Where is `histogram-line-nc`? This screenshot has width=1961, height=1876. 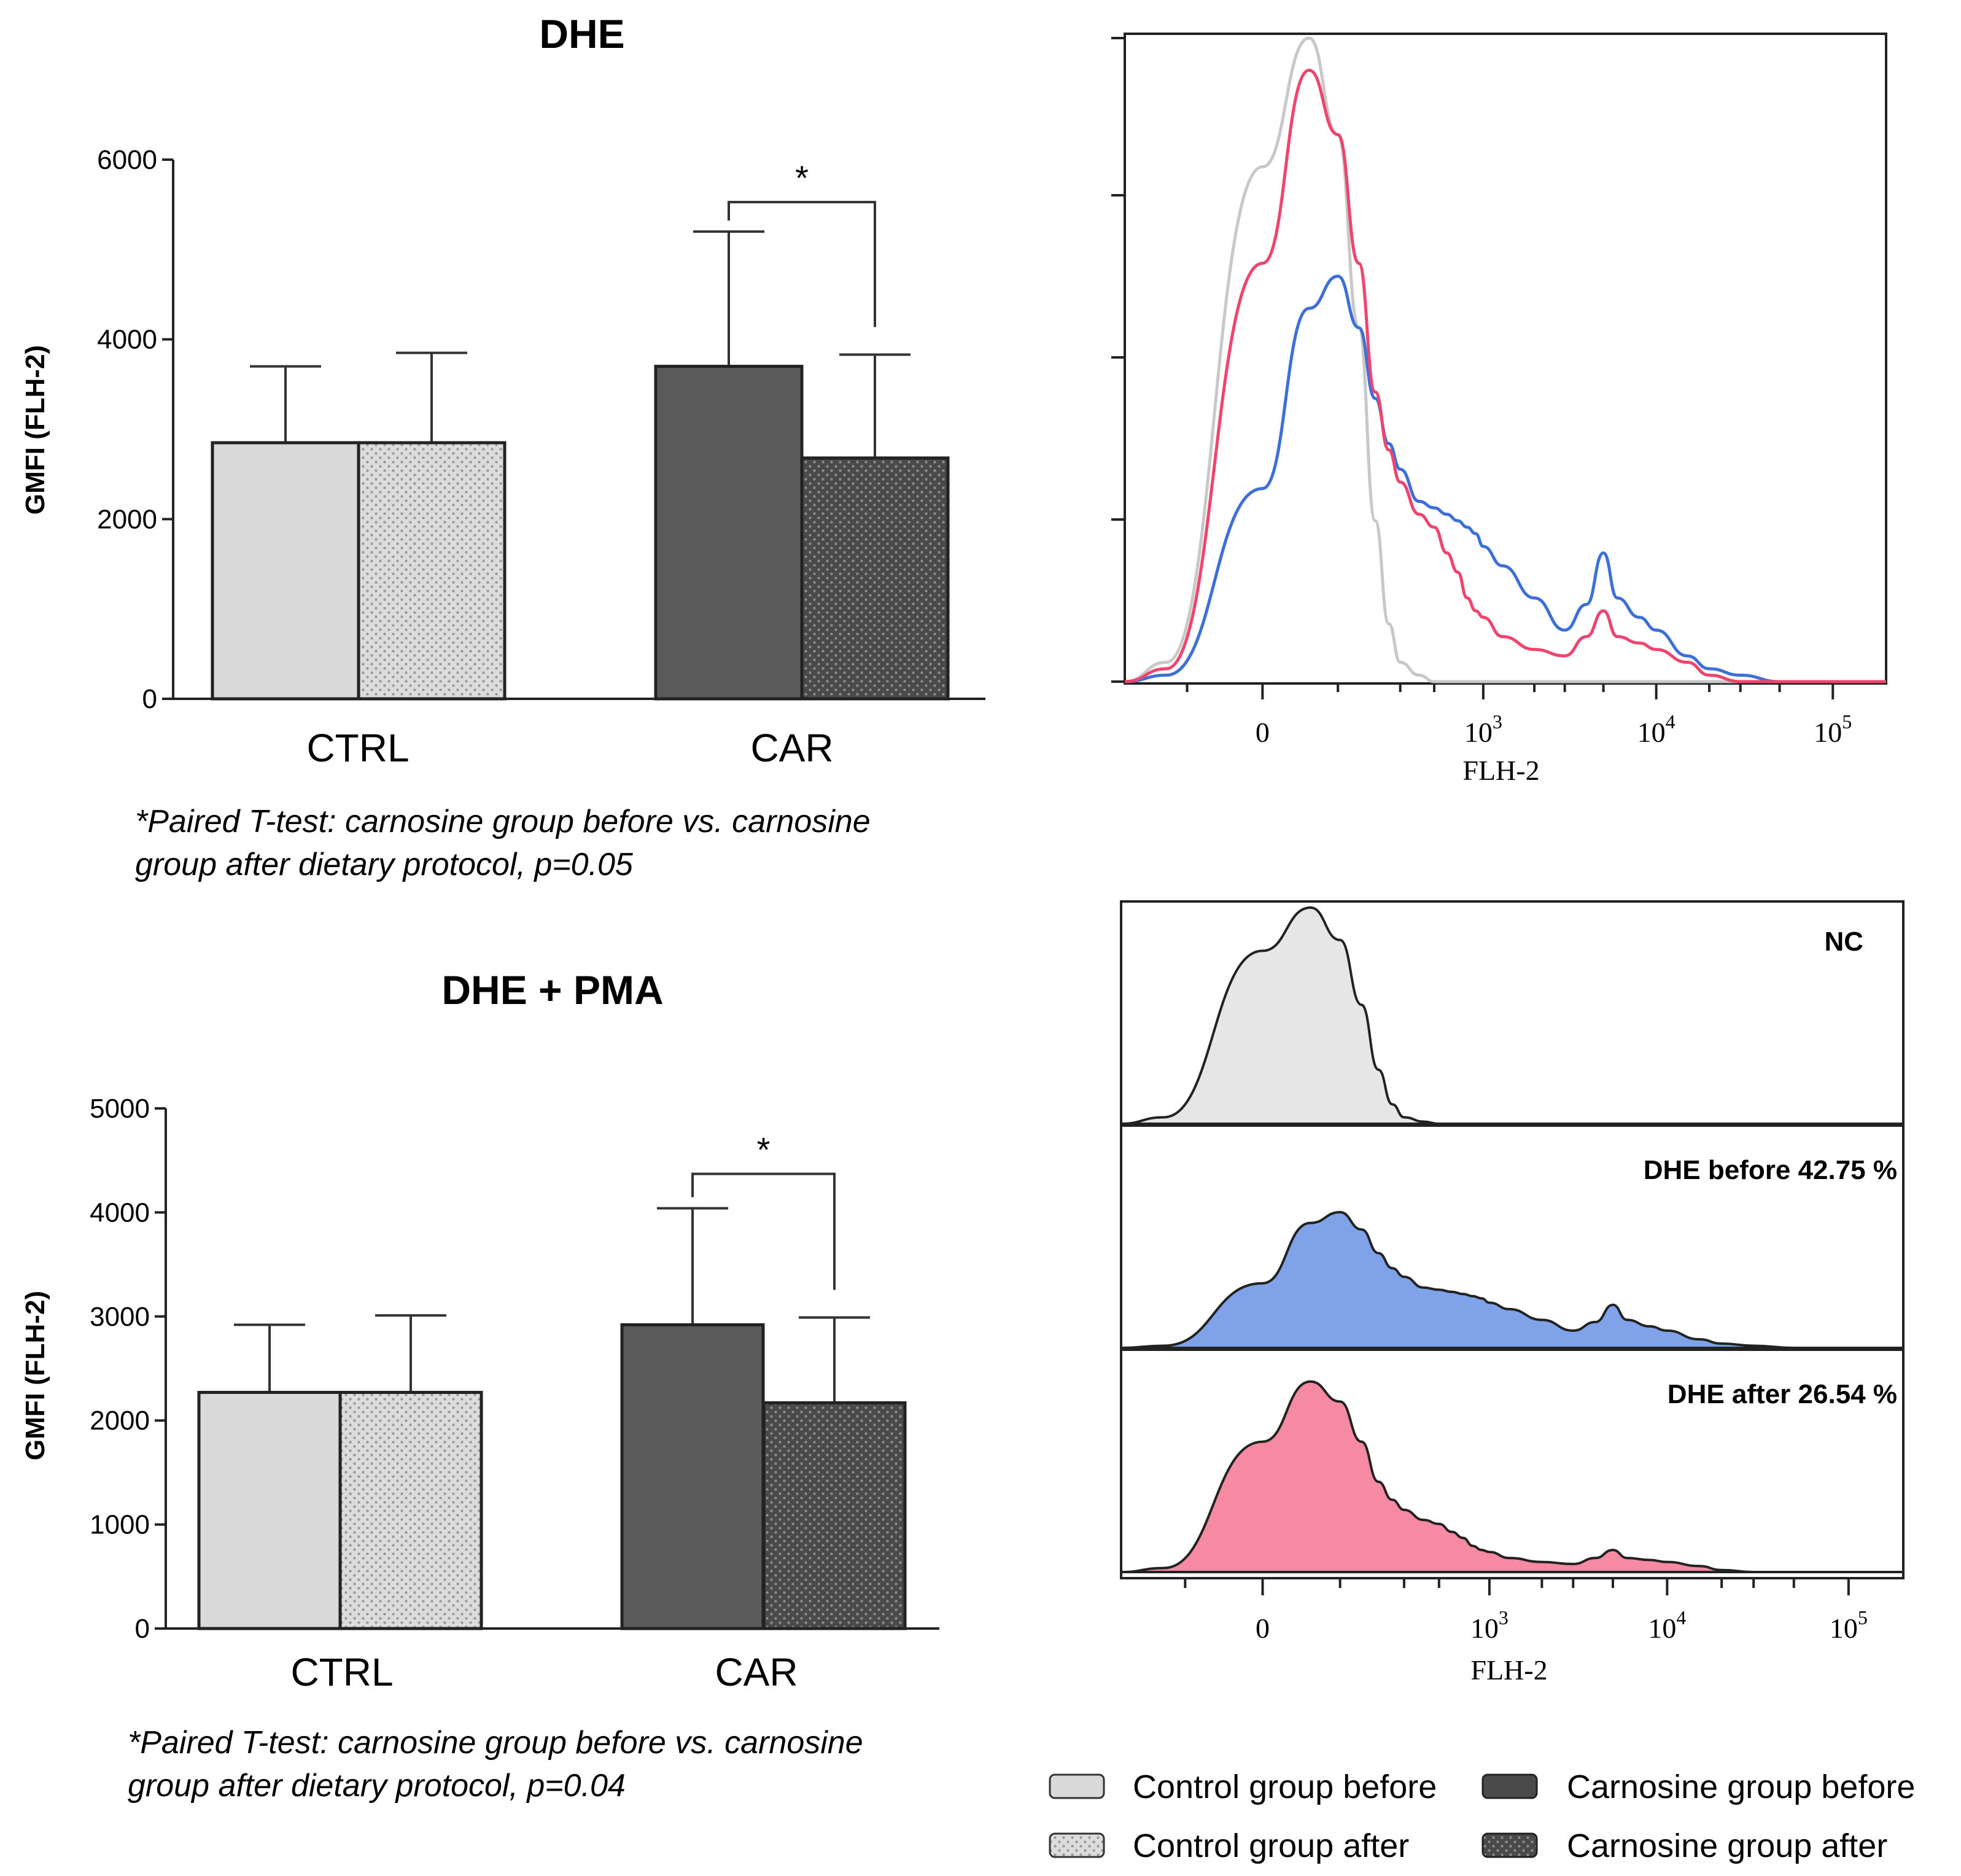
histogram-line-nc is located at coordinates (1505, 359).